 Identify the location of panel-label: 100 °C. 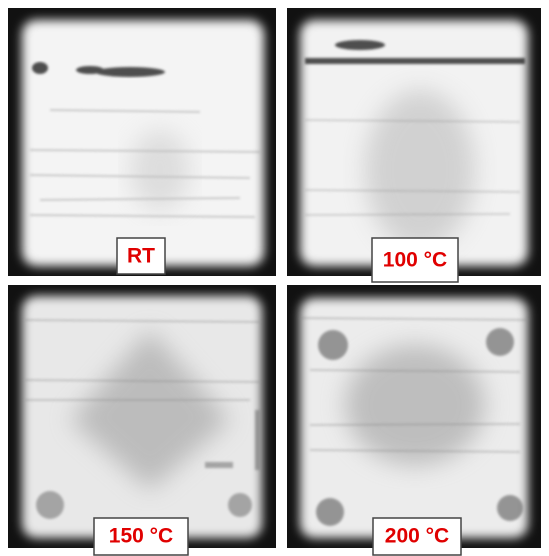
(415, 260).